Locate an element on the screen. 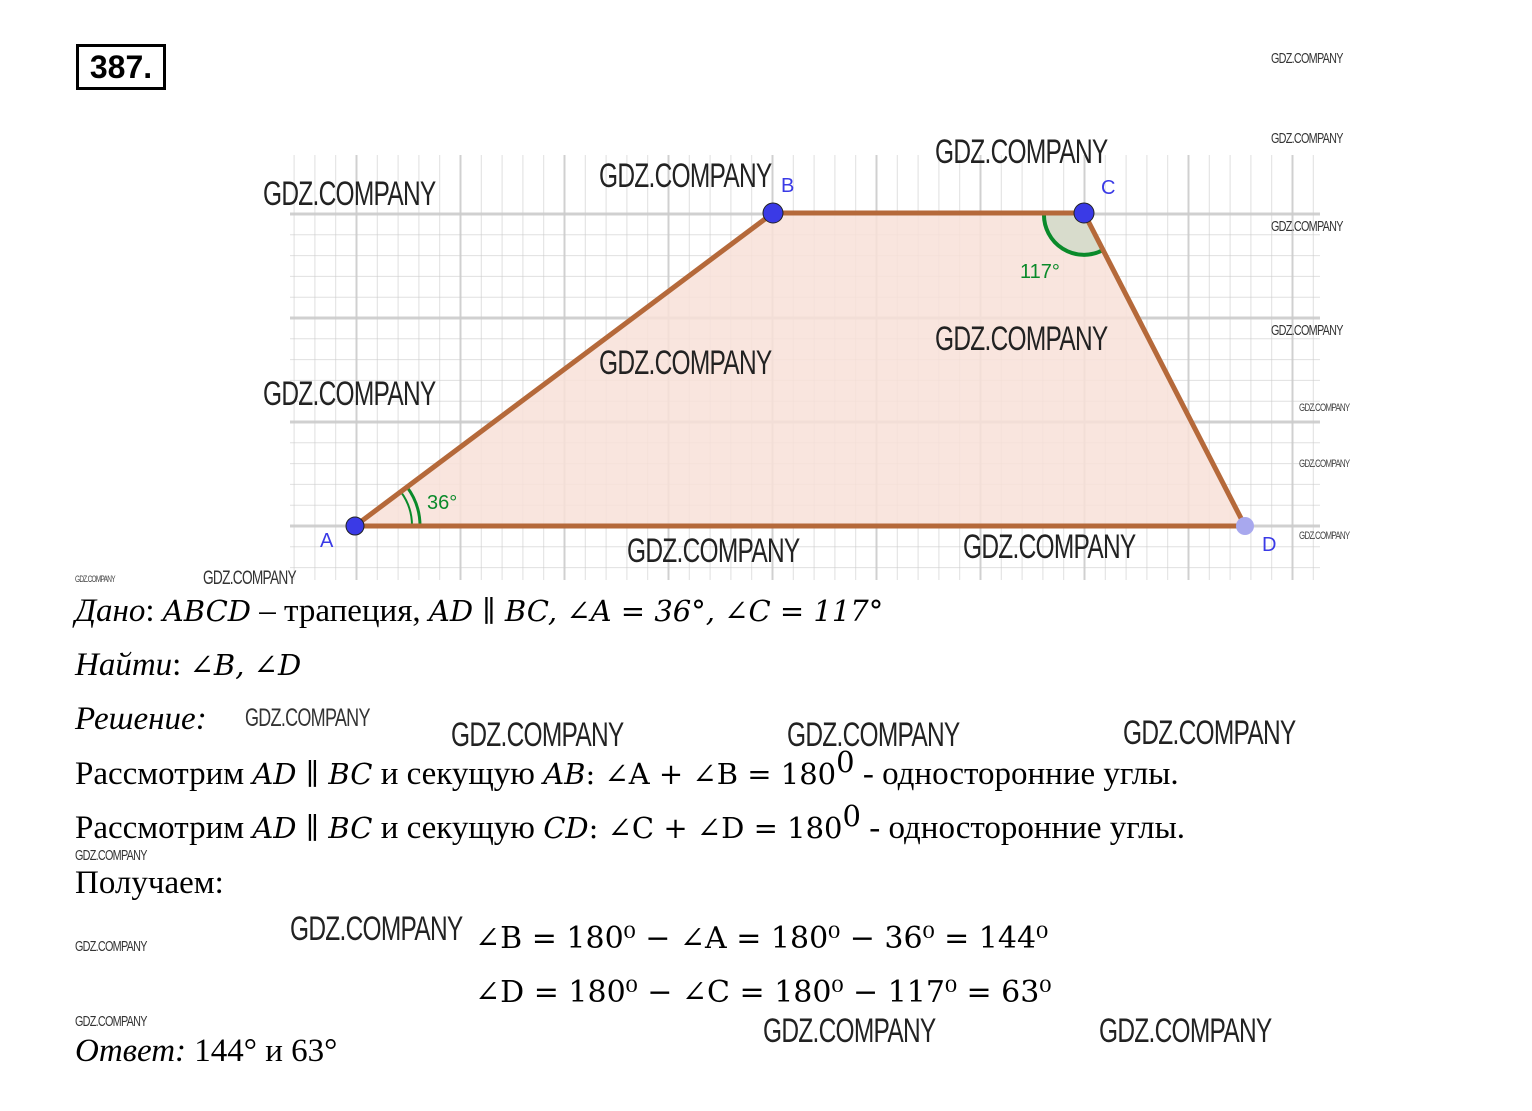 This screenshot has width=1532, height=1111. angle-c-label: 117° is located at coordinates (1040, 272).